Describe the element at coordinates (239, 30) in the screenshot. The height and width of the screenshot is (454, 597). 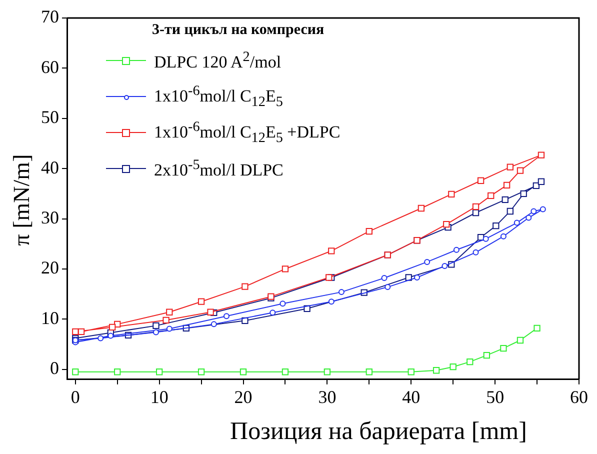
I see `legend-title: 3-ти цикъл на компресия` at that location.